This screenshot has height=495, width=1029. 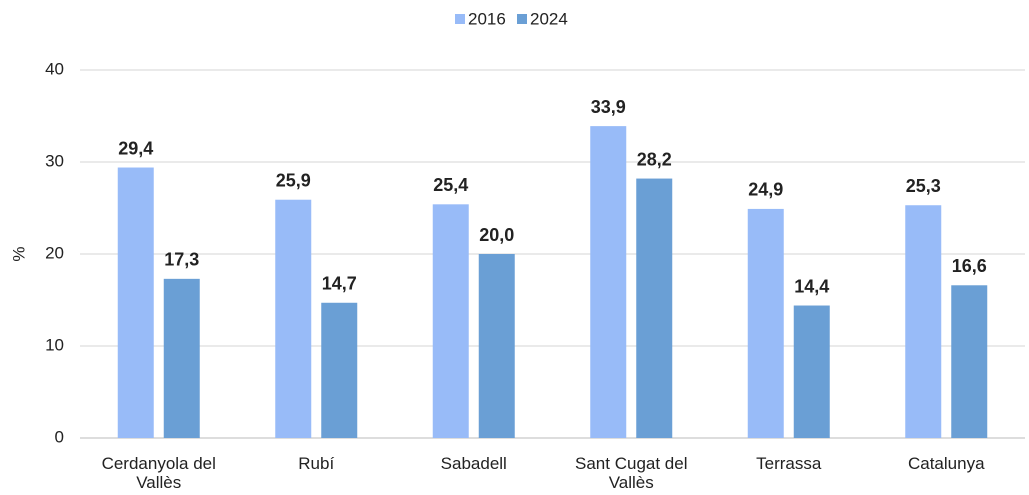 What do you see at coordinates (316, 463) in the screenshot?
I see `x-tick-label: Rubí` at bounding box center [316, 463].